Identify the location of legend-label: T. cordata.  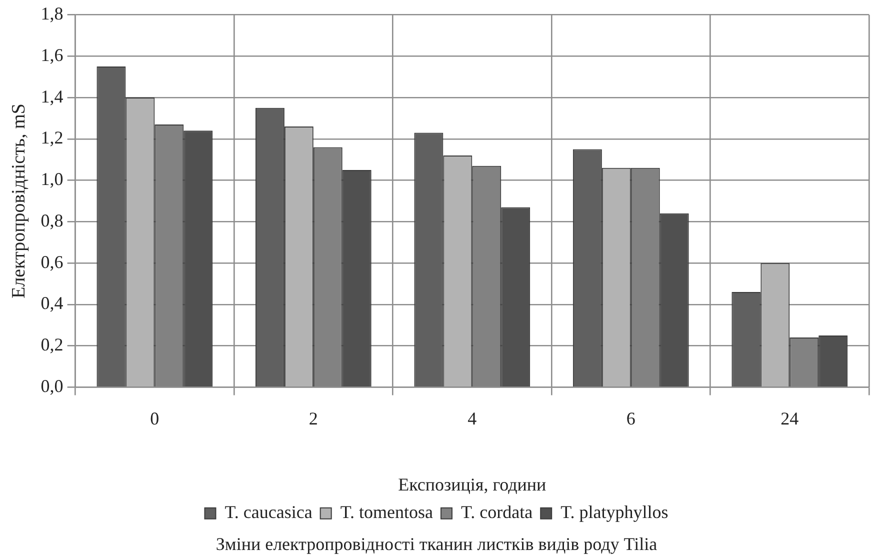
(496, 512).